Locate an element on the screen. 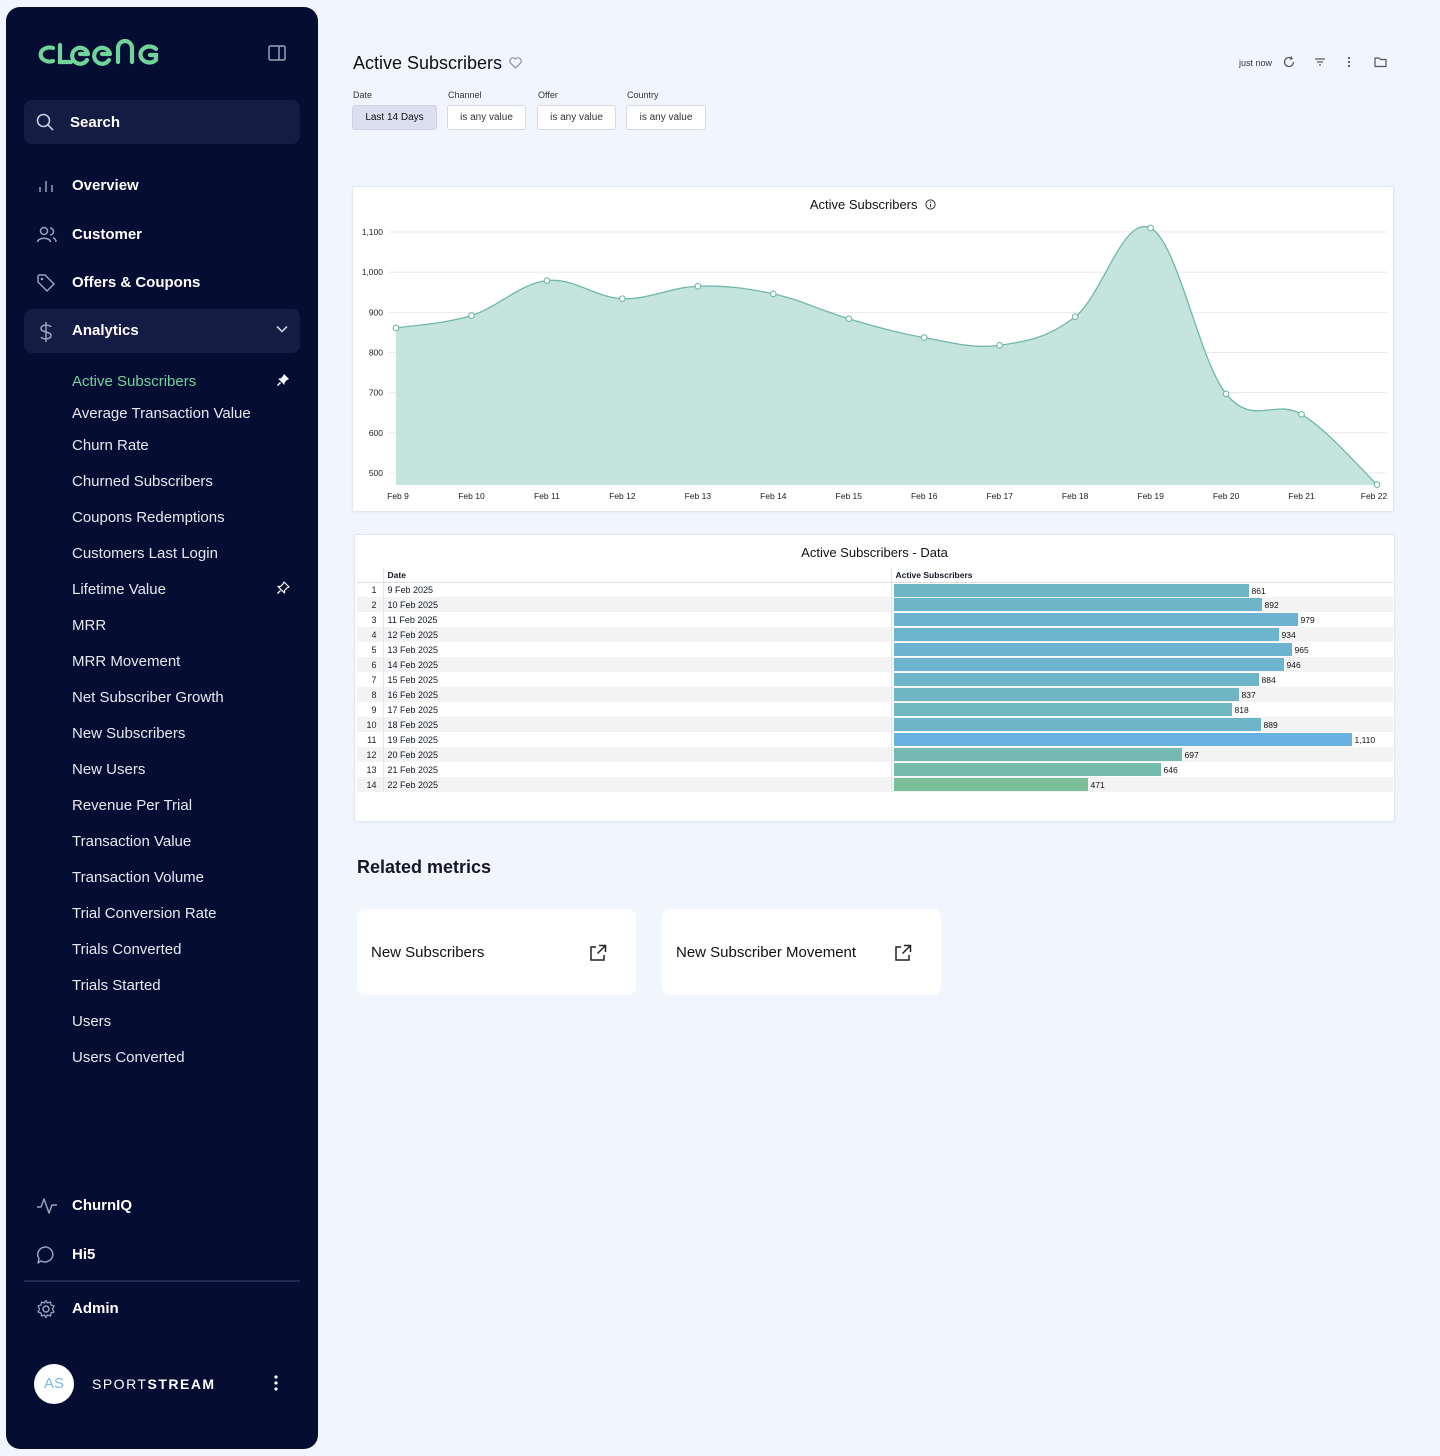 The image size is (1440, 1456). table-row: 4 12 Feb 2025 934 is located at coordinates (875, 634).